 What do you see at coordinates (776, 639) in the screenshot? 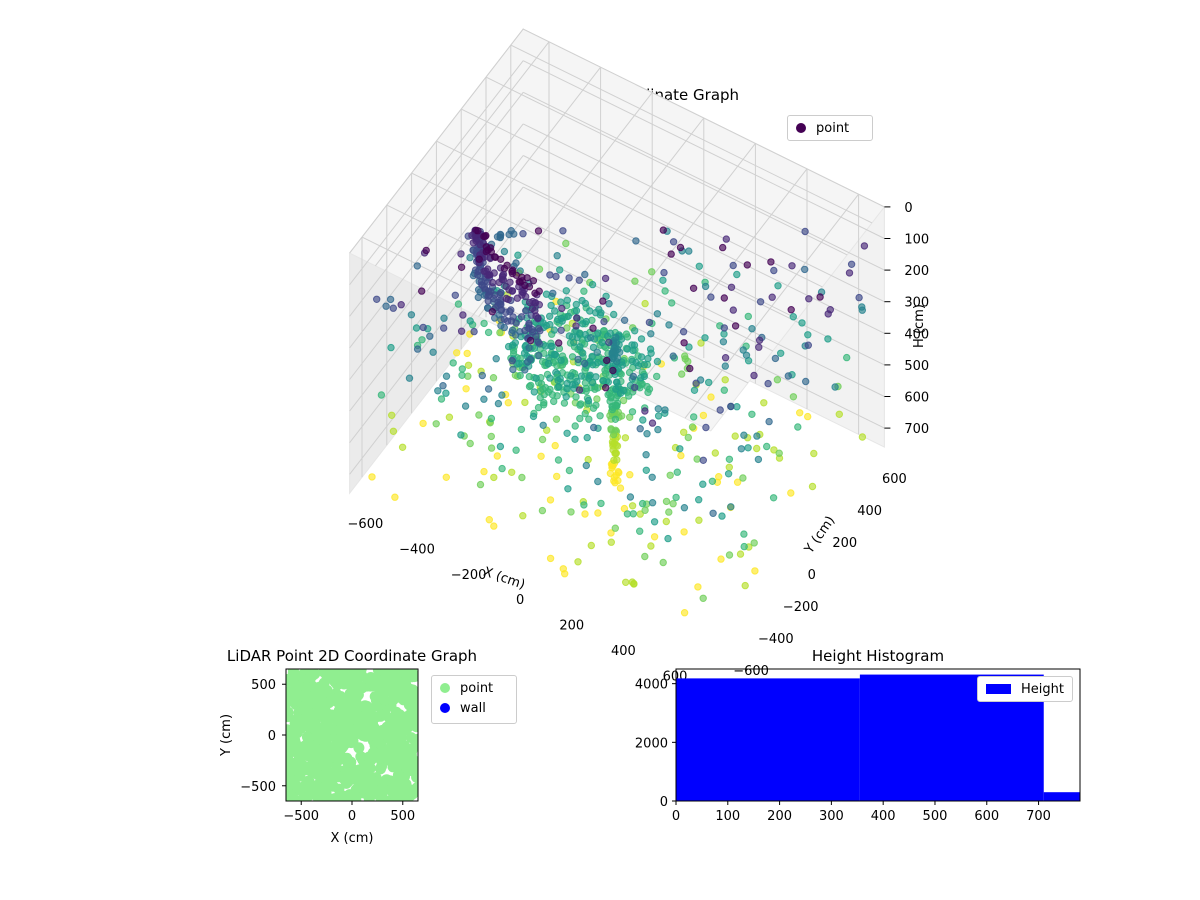
I see `y-tick-label-3d: −400` at bounding box center [776, 639].